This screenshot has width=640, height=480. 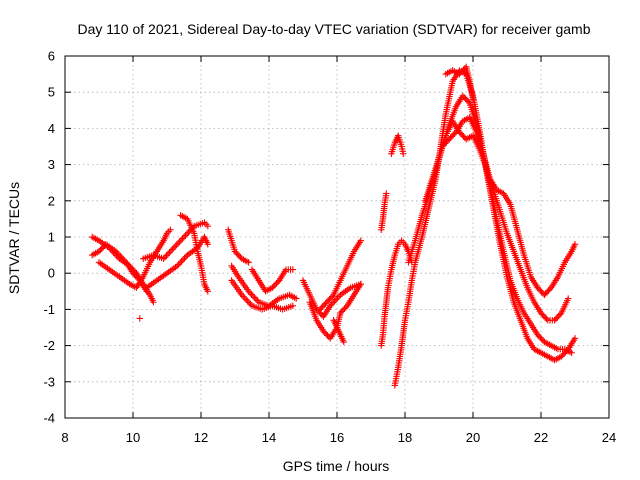 What do you see at coordinates (343, 342) in the screenshot?
I see `satellite-track-15-point` at bounding box center [343, 342].